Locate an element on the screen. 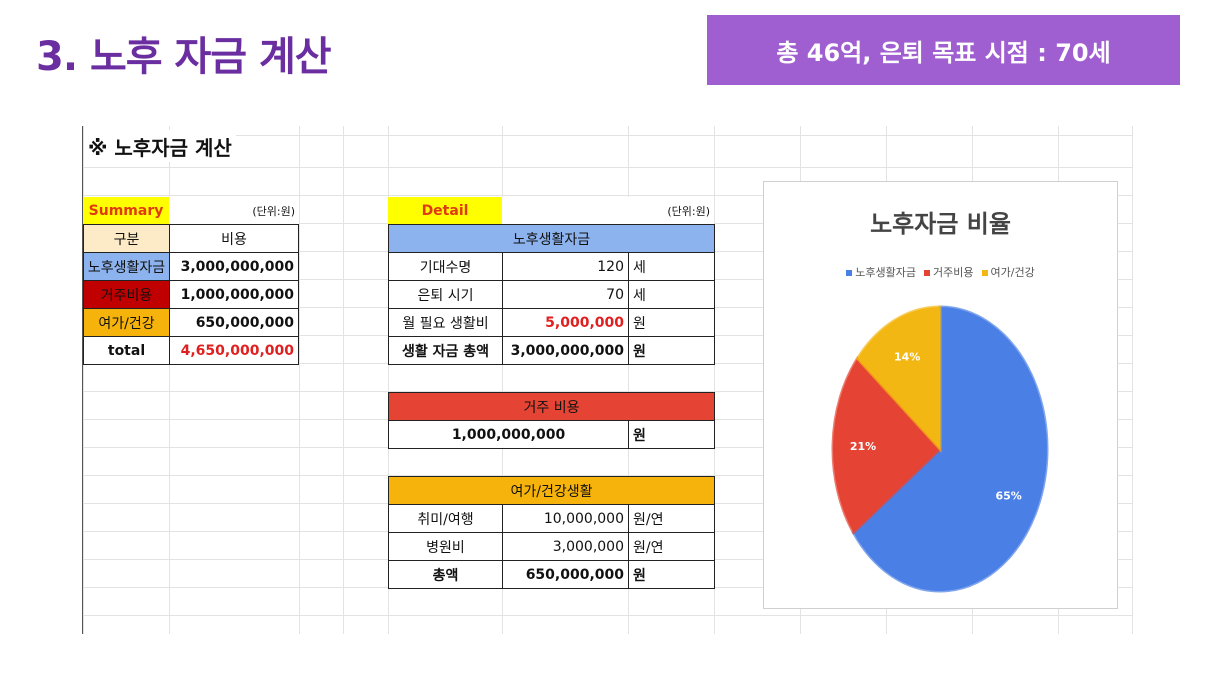  chart-legend: 노후생활자금 거주비용 여가/건강 is located at coordinates (940, 272).